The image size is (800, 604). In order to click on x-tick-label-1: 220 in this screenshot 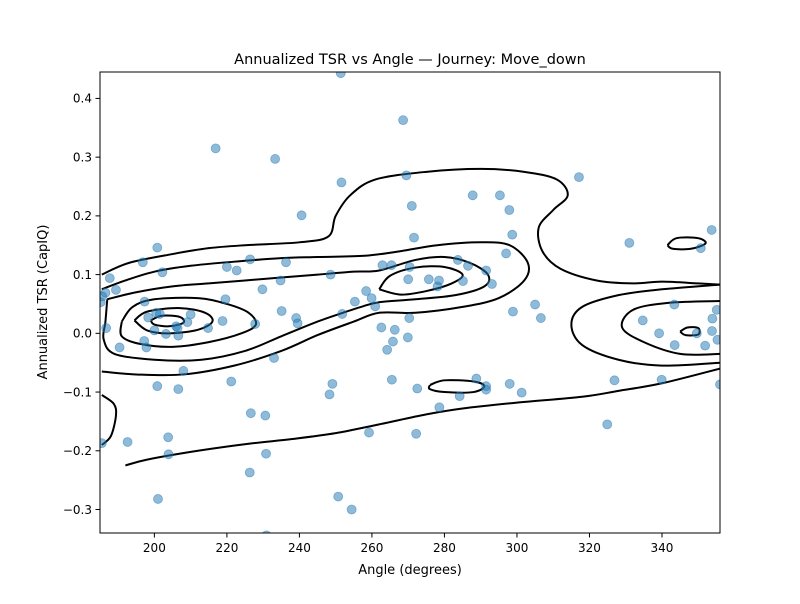, I will do `click(226, 548)`.